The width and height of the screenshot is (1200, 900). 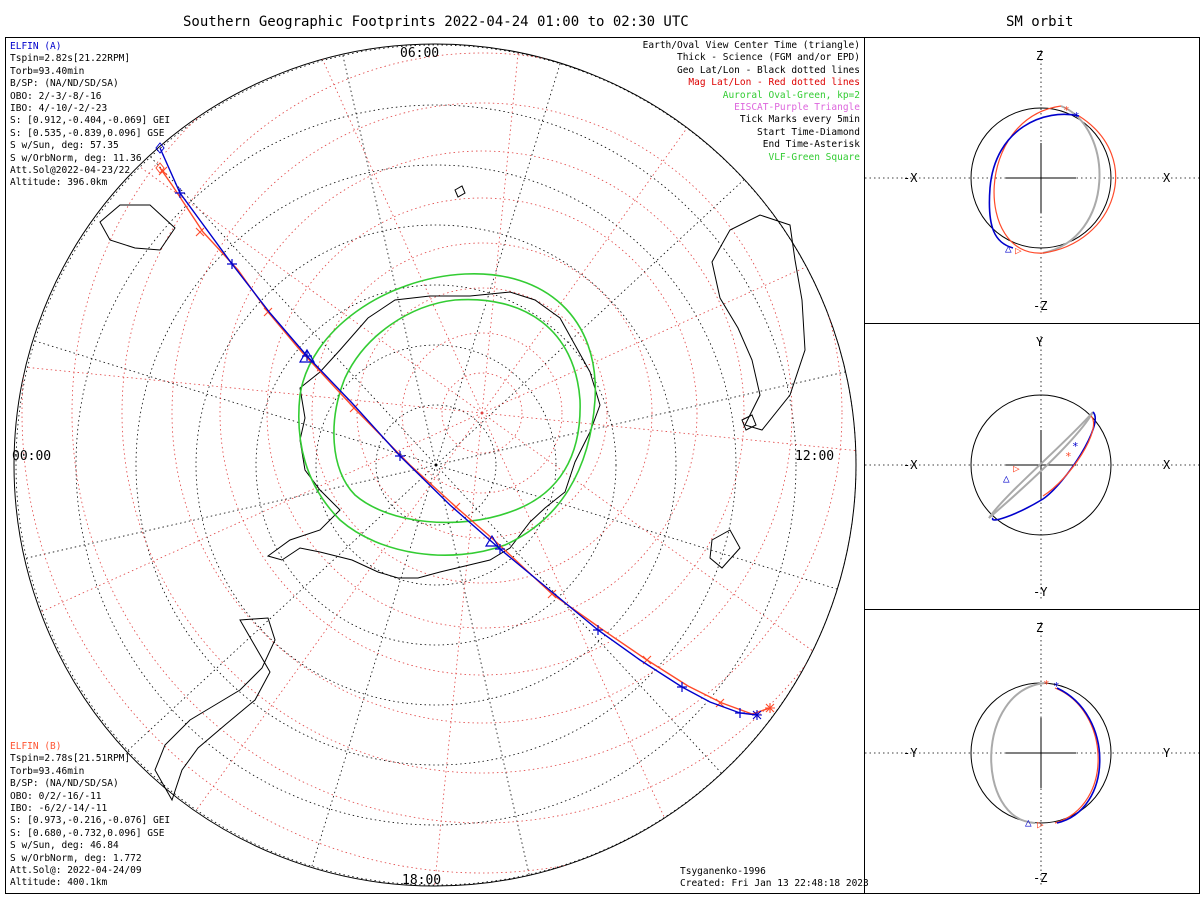 I want to click on elfin-b-info-line-4: IBO: -6/2/-14/-11, so click(x=59, y=809).